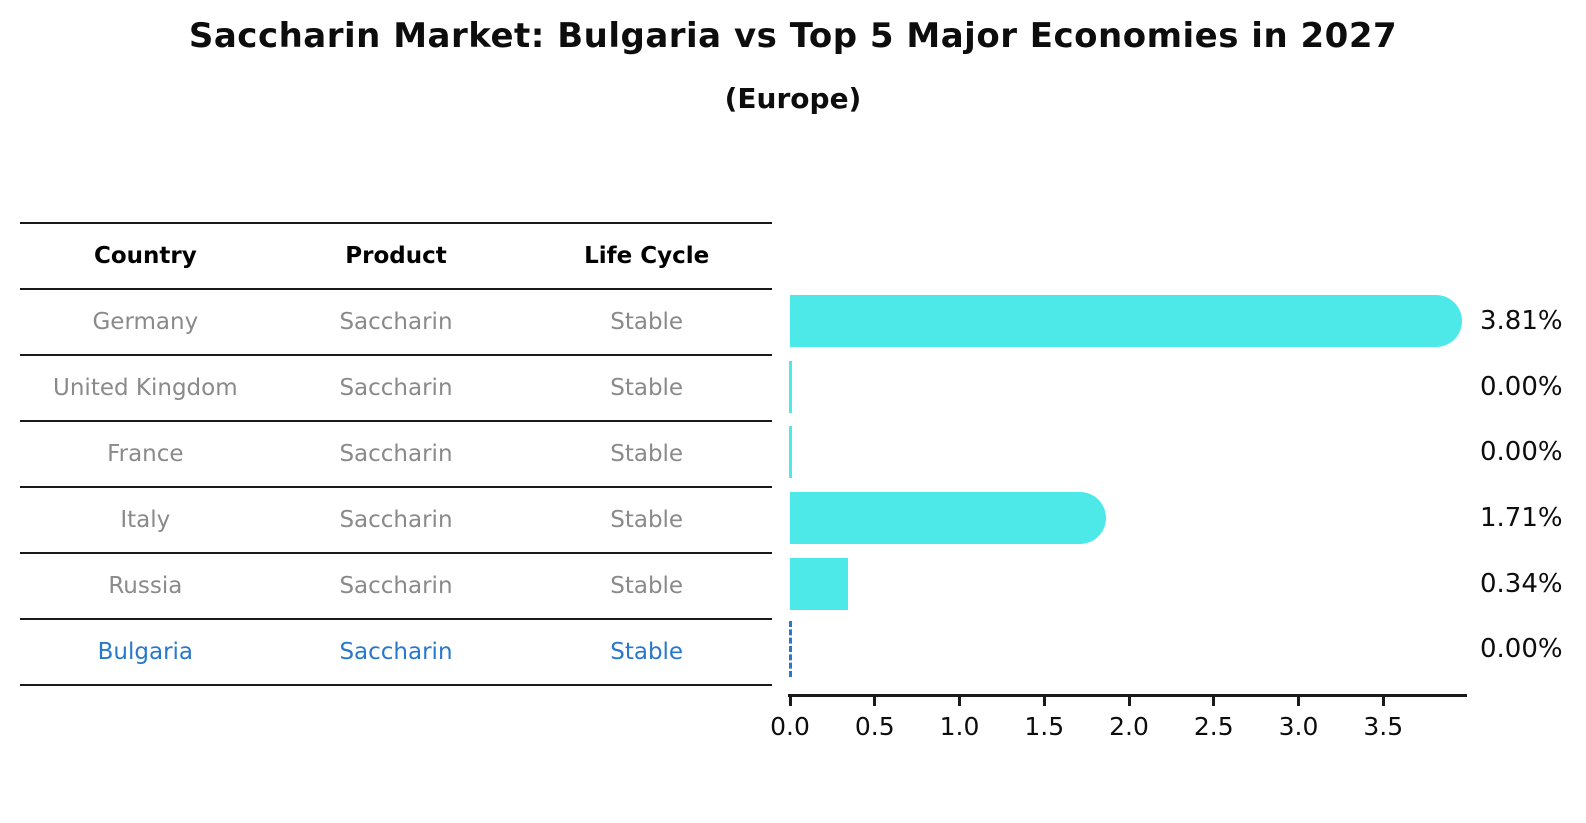  Describe the element at coordinates (145, 520) in the screenshot. I see `country-cell: Italy` at that location.